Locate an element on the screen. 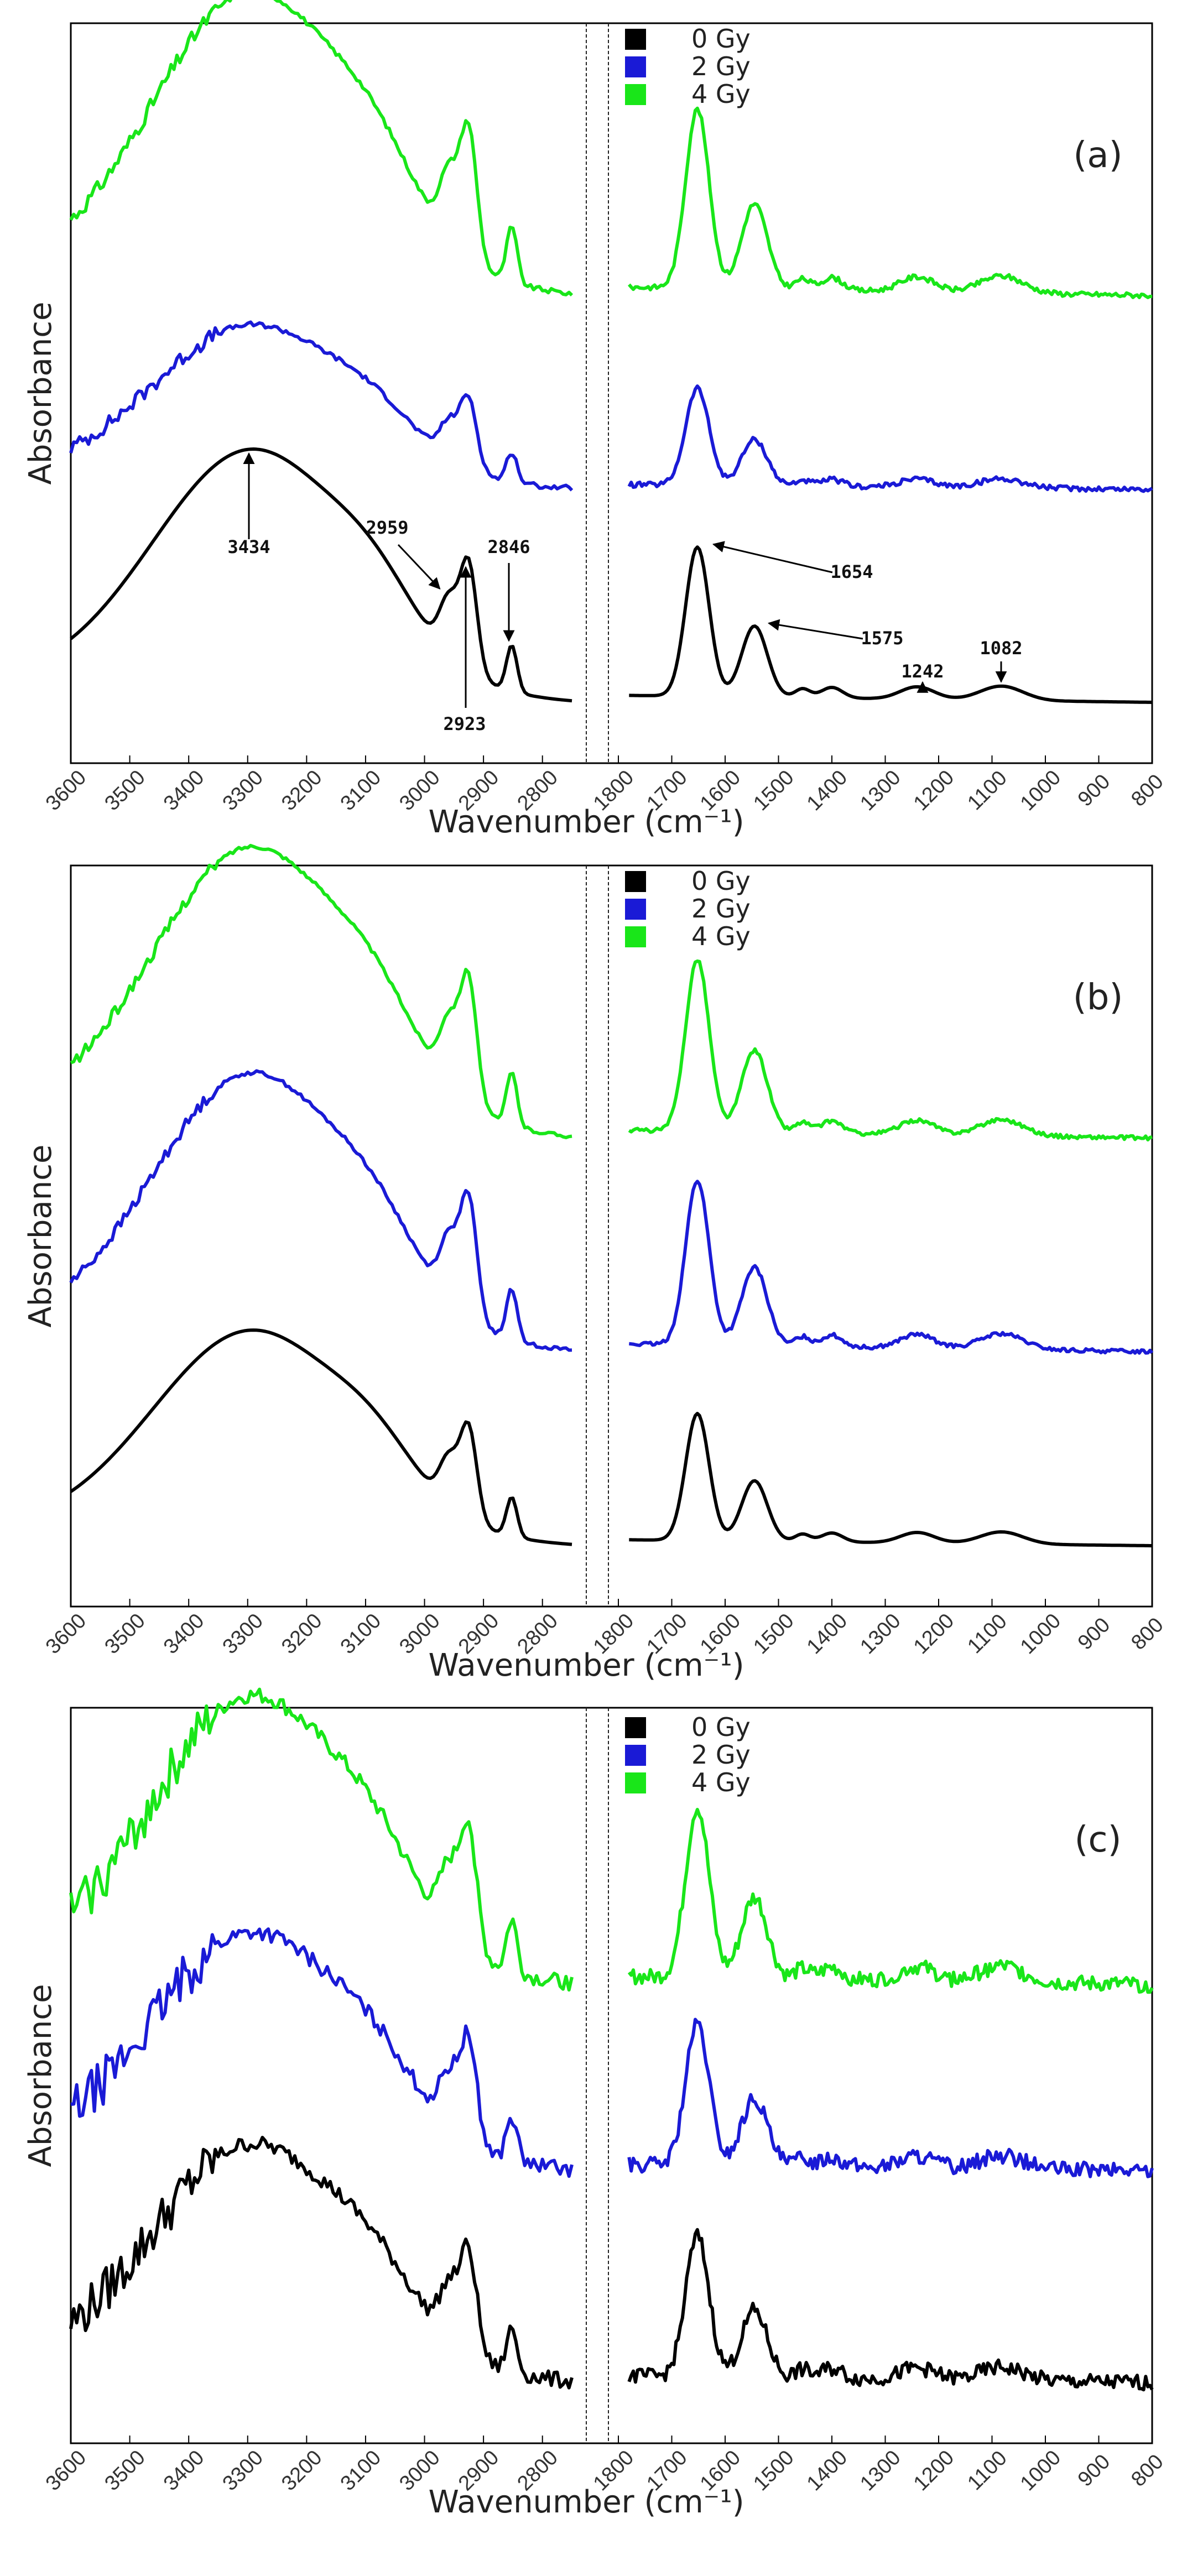 This screenshot has width=1182, height=2576. peak-annotation-label: 2959 is located at coordinates (387, 527).